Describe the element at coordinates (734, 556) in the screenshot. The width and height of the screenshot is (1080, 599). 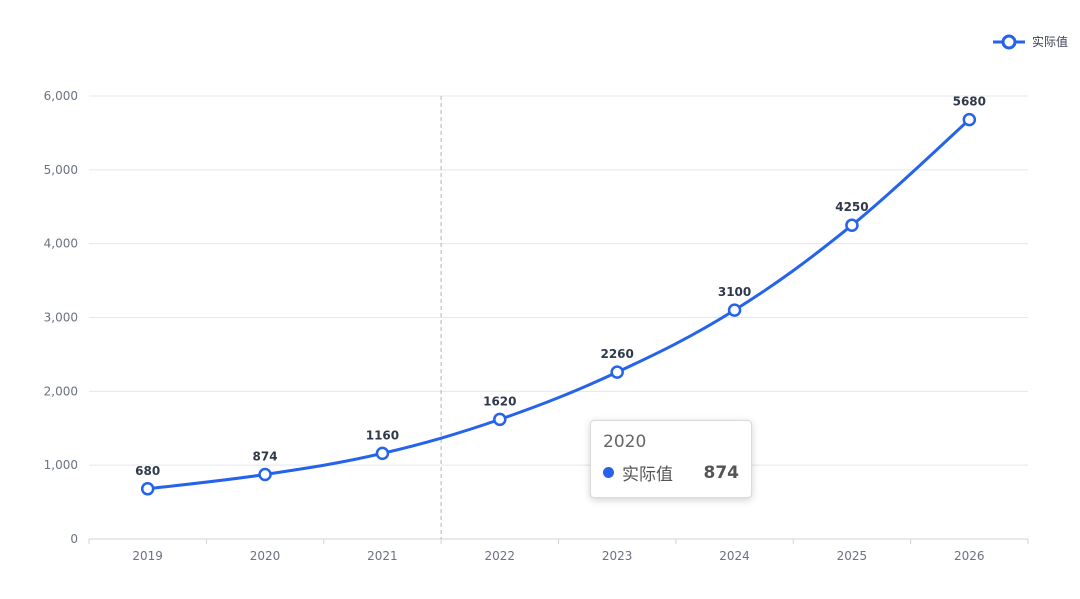
I see `x-tick-label: 2024` at that location.